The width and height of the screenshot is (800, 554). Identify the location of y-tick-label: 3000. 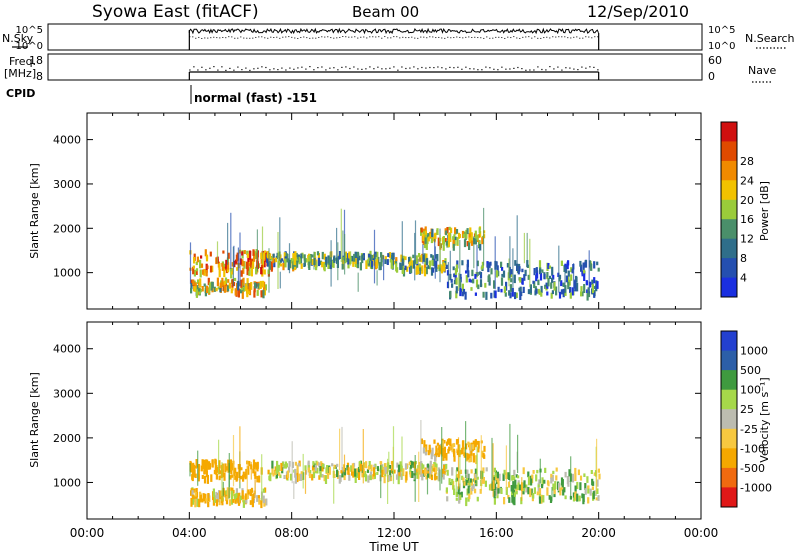
(67, 184).